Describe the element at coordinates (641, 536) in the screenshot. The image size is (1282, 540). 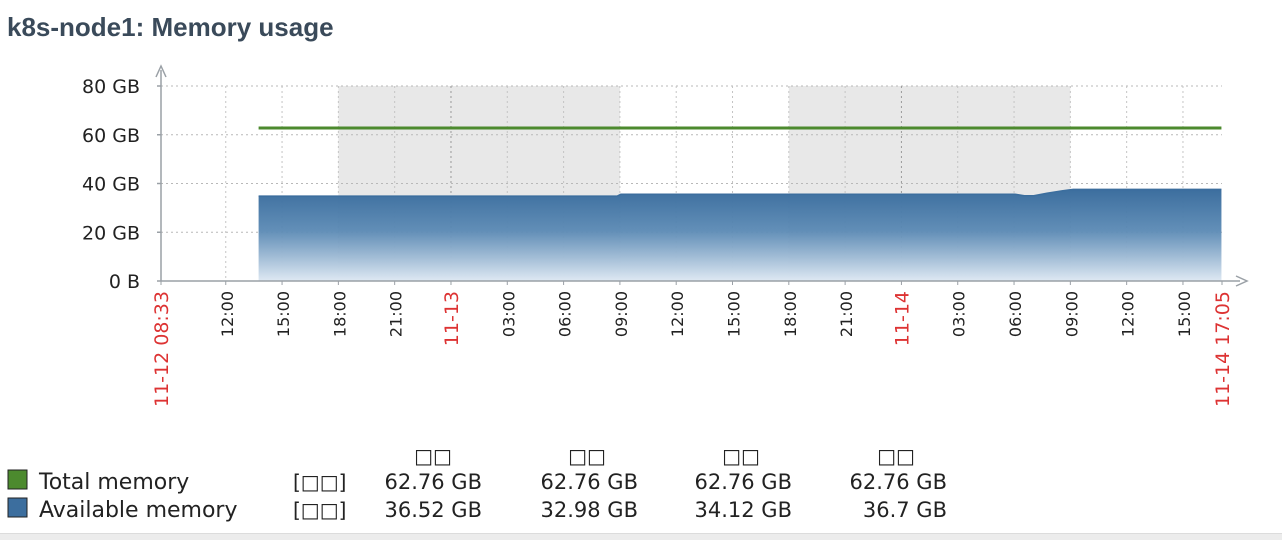
I see `bottom-divider` at that location.